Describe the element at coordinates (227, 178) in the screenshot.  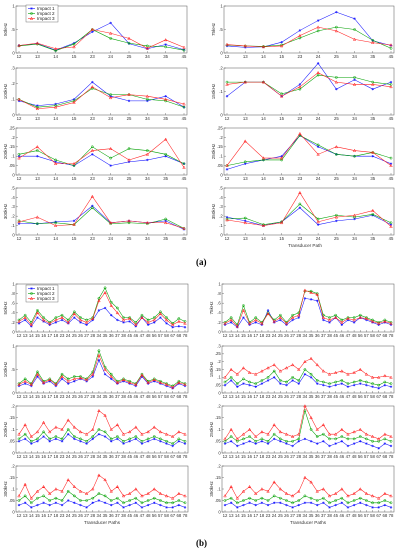
I see `x-tick-label: 12` at that location.